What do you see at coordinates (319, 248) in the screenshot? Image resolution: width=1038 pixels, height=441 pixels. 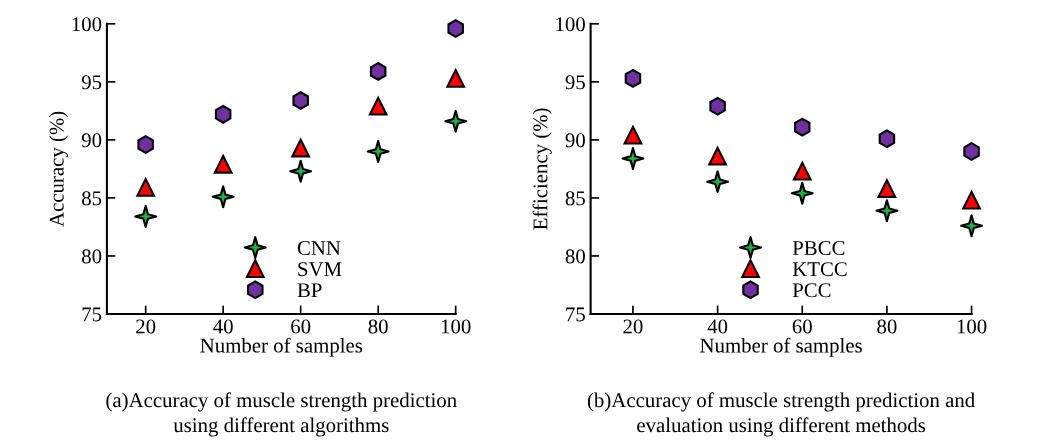 I see `legend-label: CNN` at bounding box center [319, 248].